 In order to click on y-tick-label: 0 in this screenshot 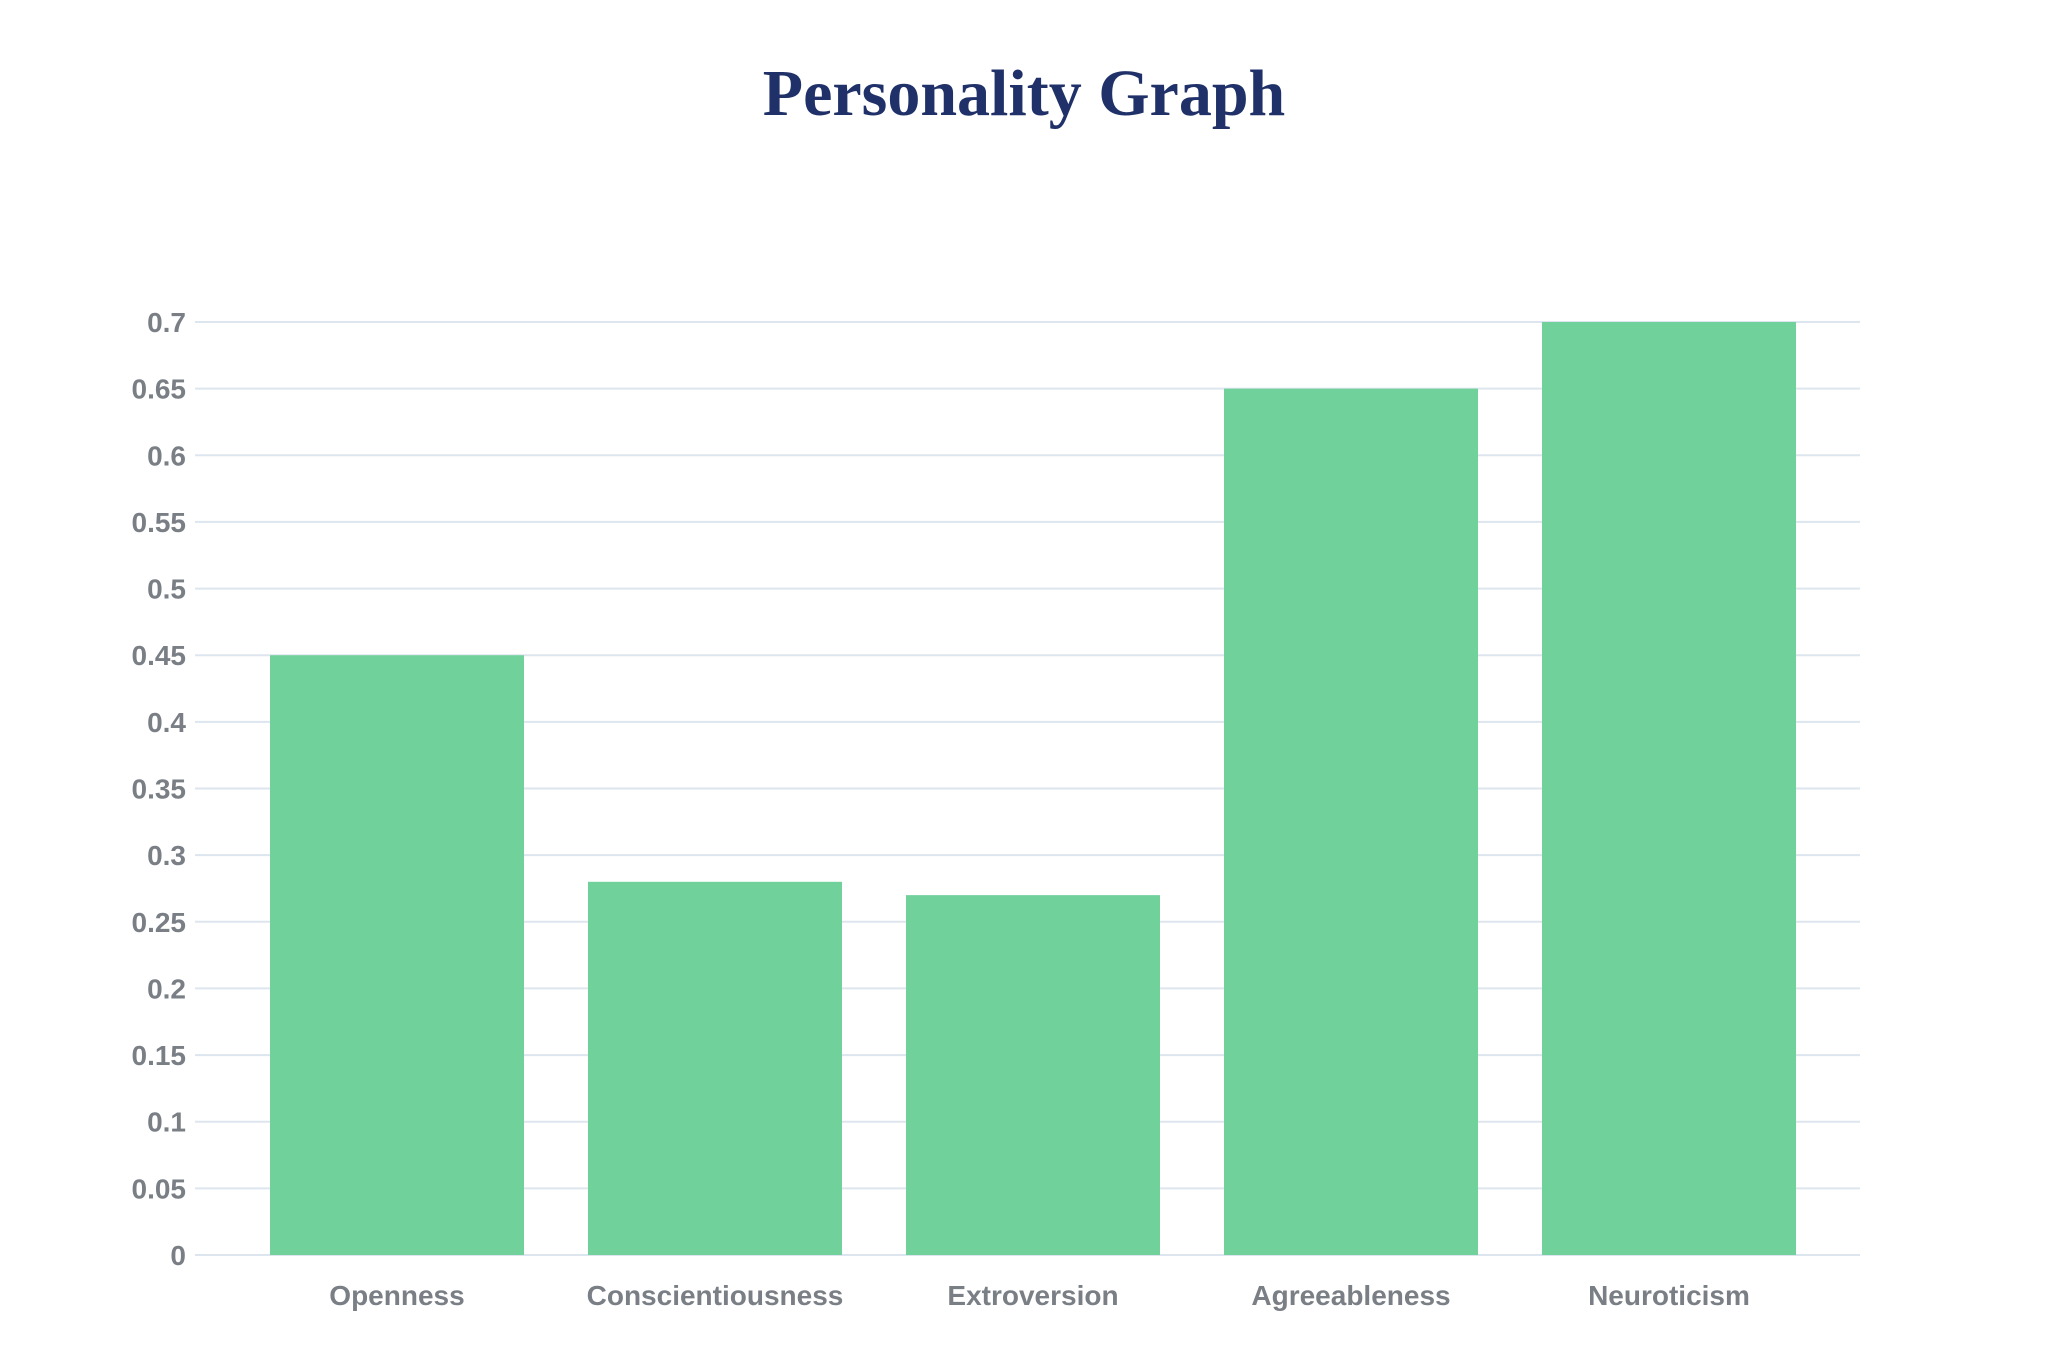, I will do `click(178, 1255)`.